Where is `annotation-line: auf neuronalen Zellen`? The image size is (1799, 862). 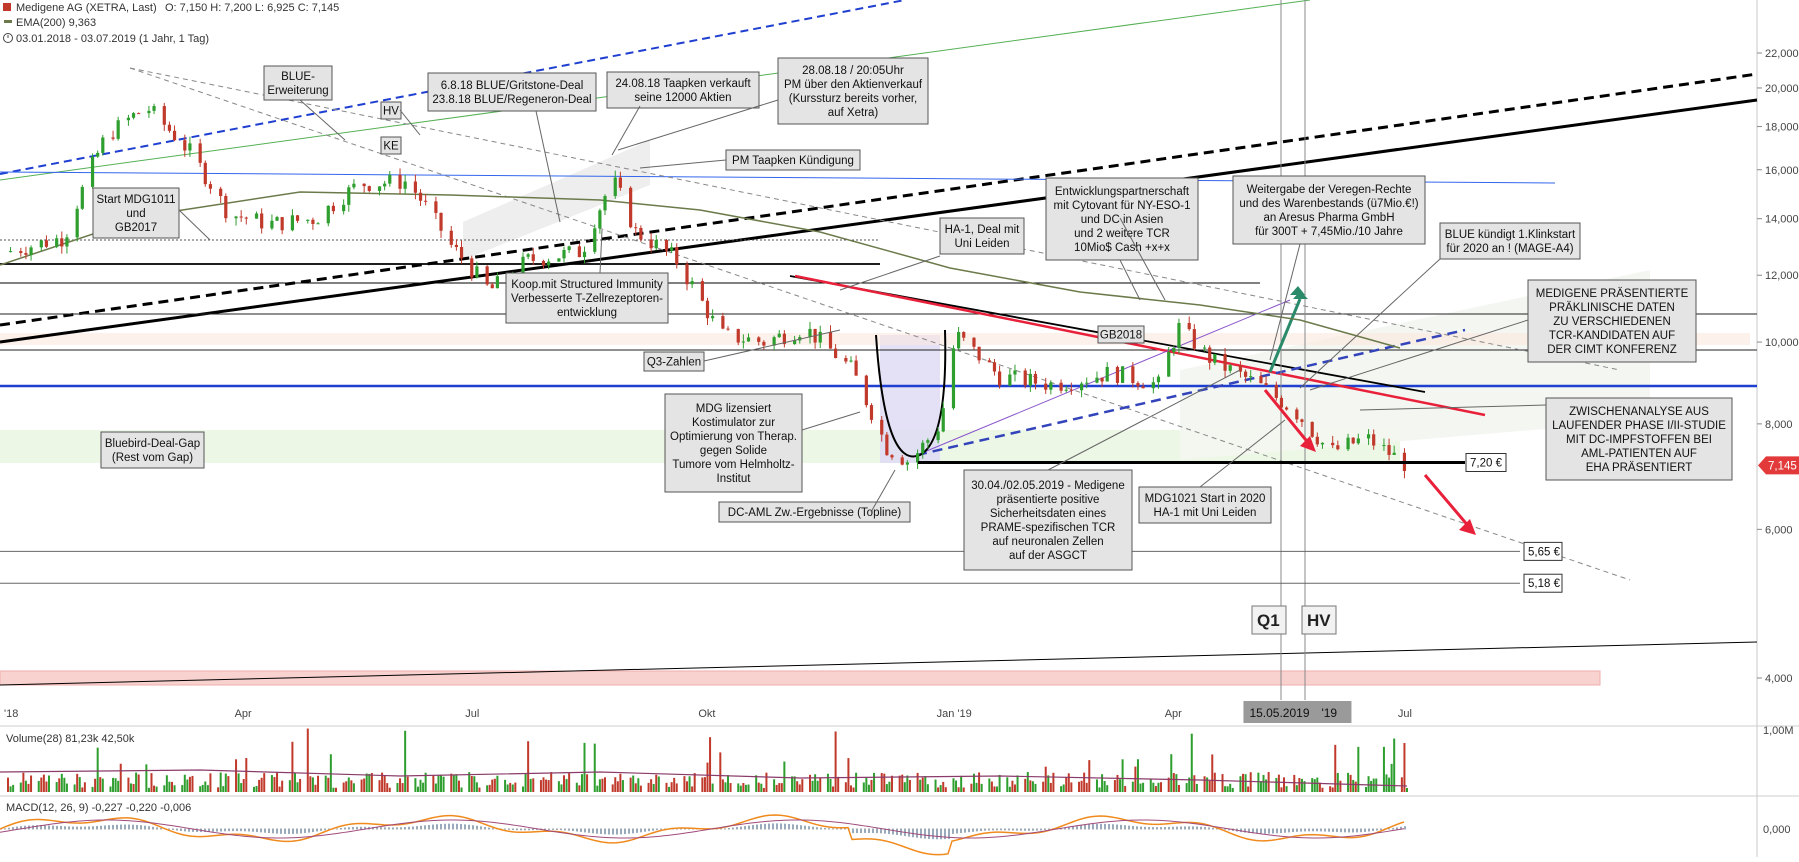 annotation-line: auf neuronalen Zellen is located at coordinates (1047, 542).